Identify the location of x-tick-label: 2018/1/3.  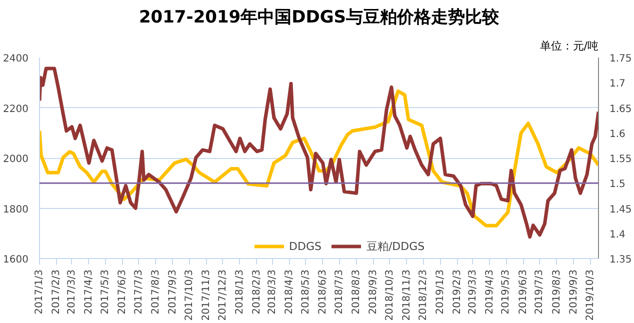
(240, 291).